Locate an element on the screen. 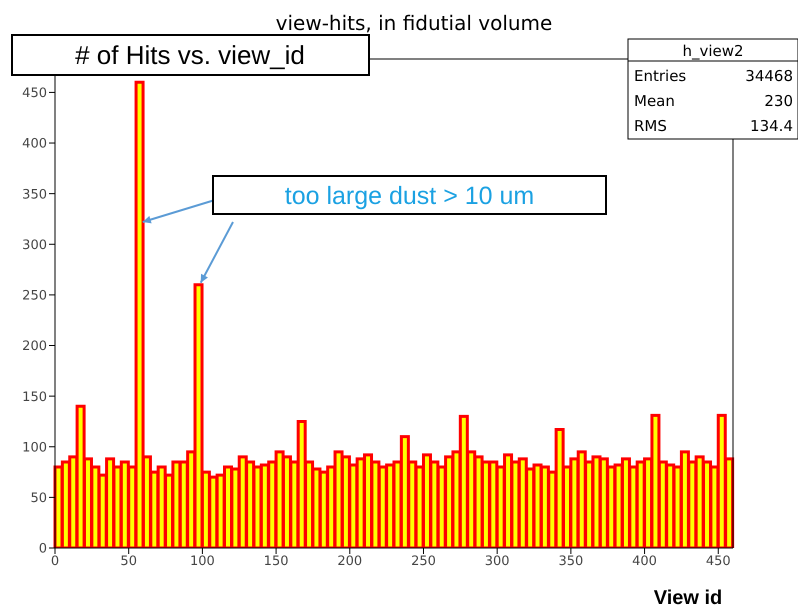  x-tick-label: 400 is located at coordinates (644, 562).